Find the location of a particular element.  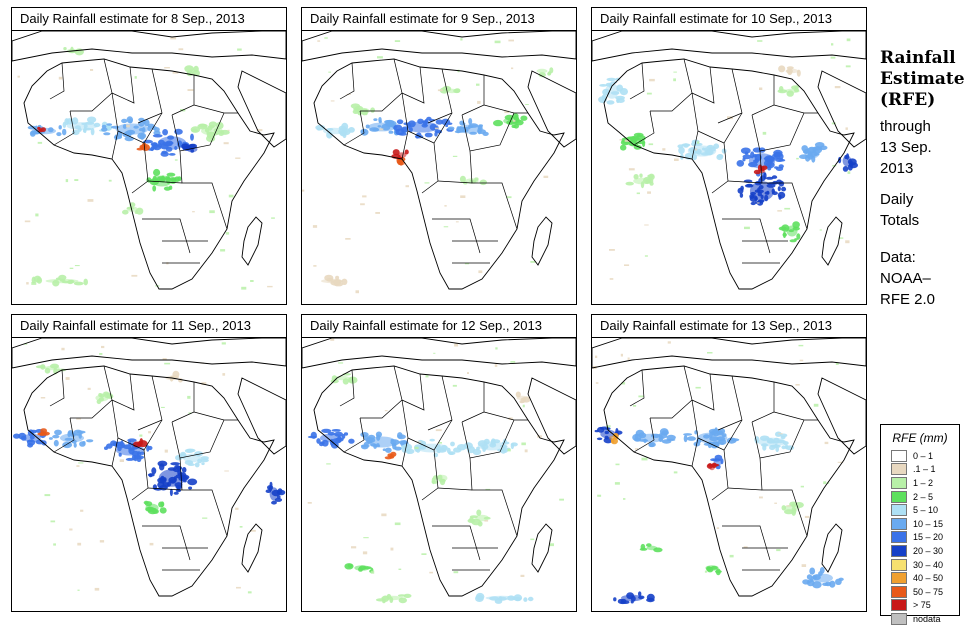

coastline-arabia is located at coordinates (551, 109).